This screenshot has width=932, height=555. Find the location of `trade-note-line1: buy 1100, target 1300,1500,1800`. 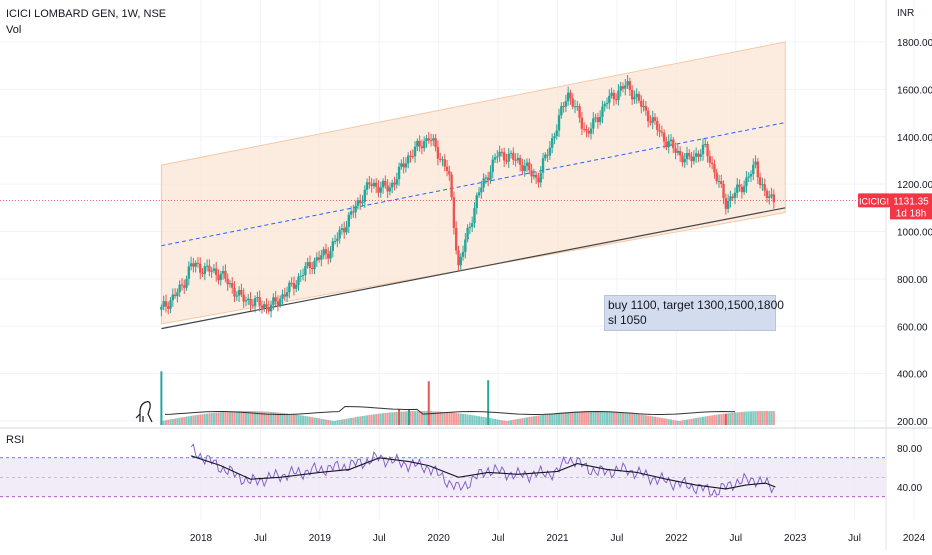

trade-note-line1: buy 1100, target 1300,1500,1800 is located at coordinates (696, 305).